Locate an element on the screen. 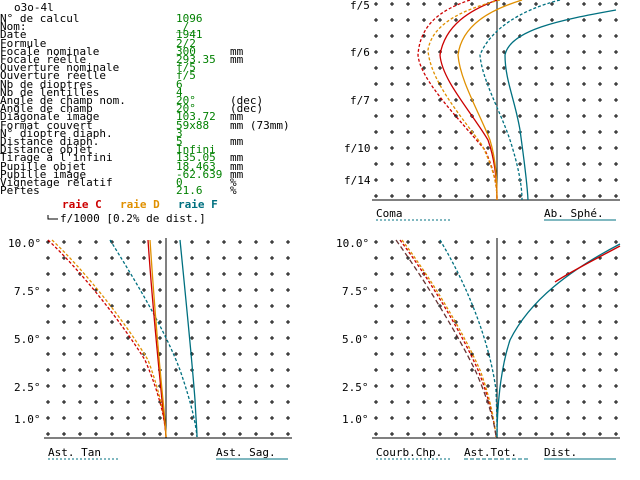 The height and width of the screenshot is (480, 640). aperture-label-f6: f/6 is located at coordinates (360, 52).